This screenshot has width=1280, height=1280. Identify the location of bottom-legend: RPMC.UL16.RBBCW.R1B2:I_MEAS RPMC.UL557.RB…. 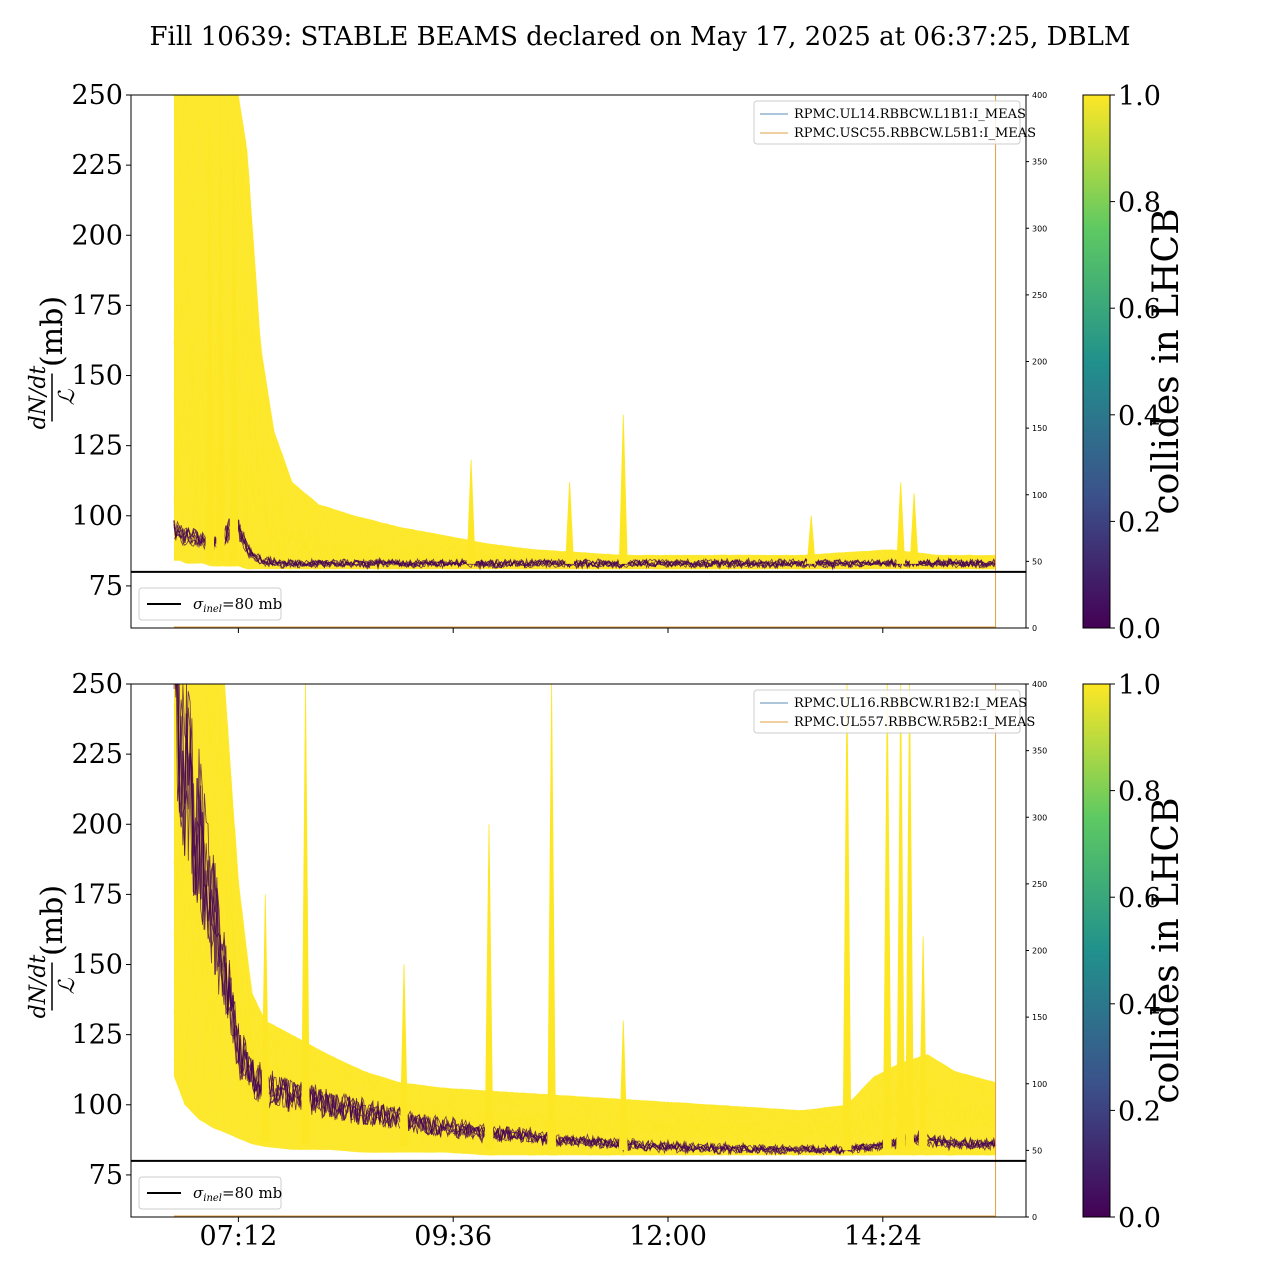
(894, 711).